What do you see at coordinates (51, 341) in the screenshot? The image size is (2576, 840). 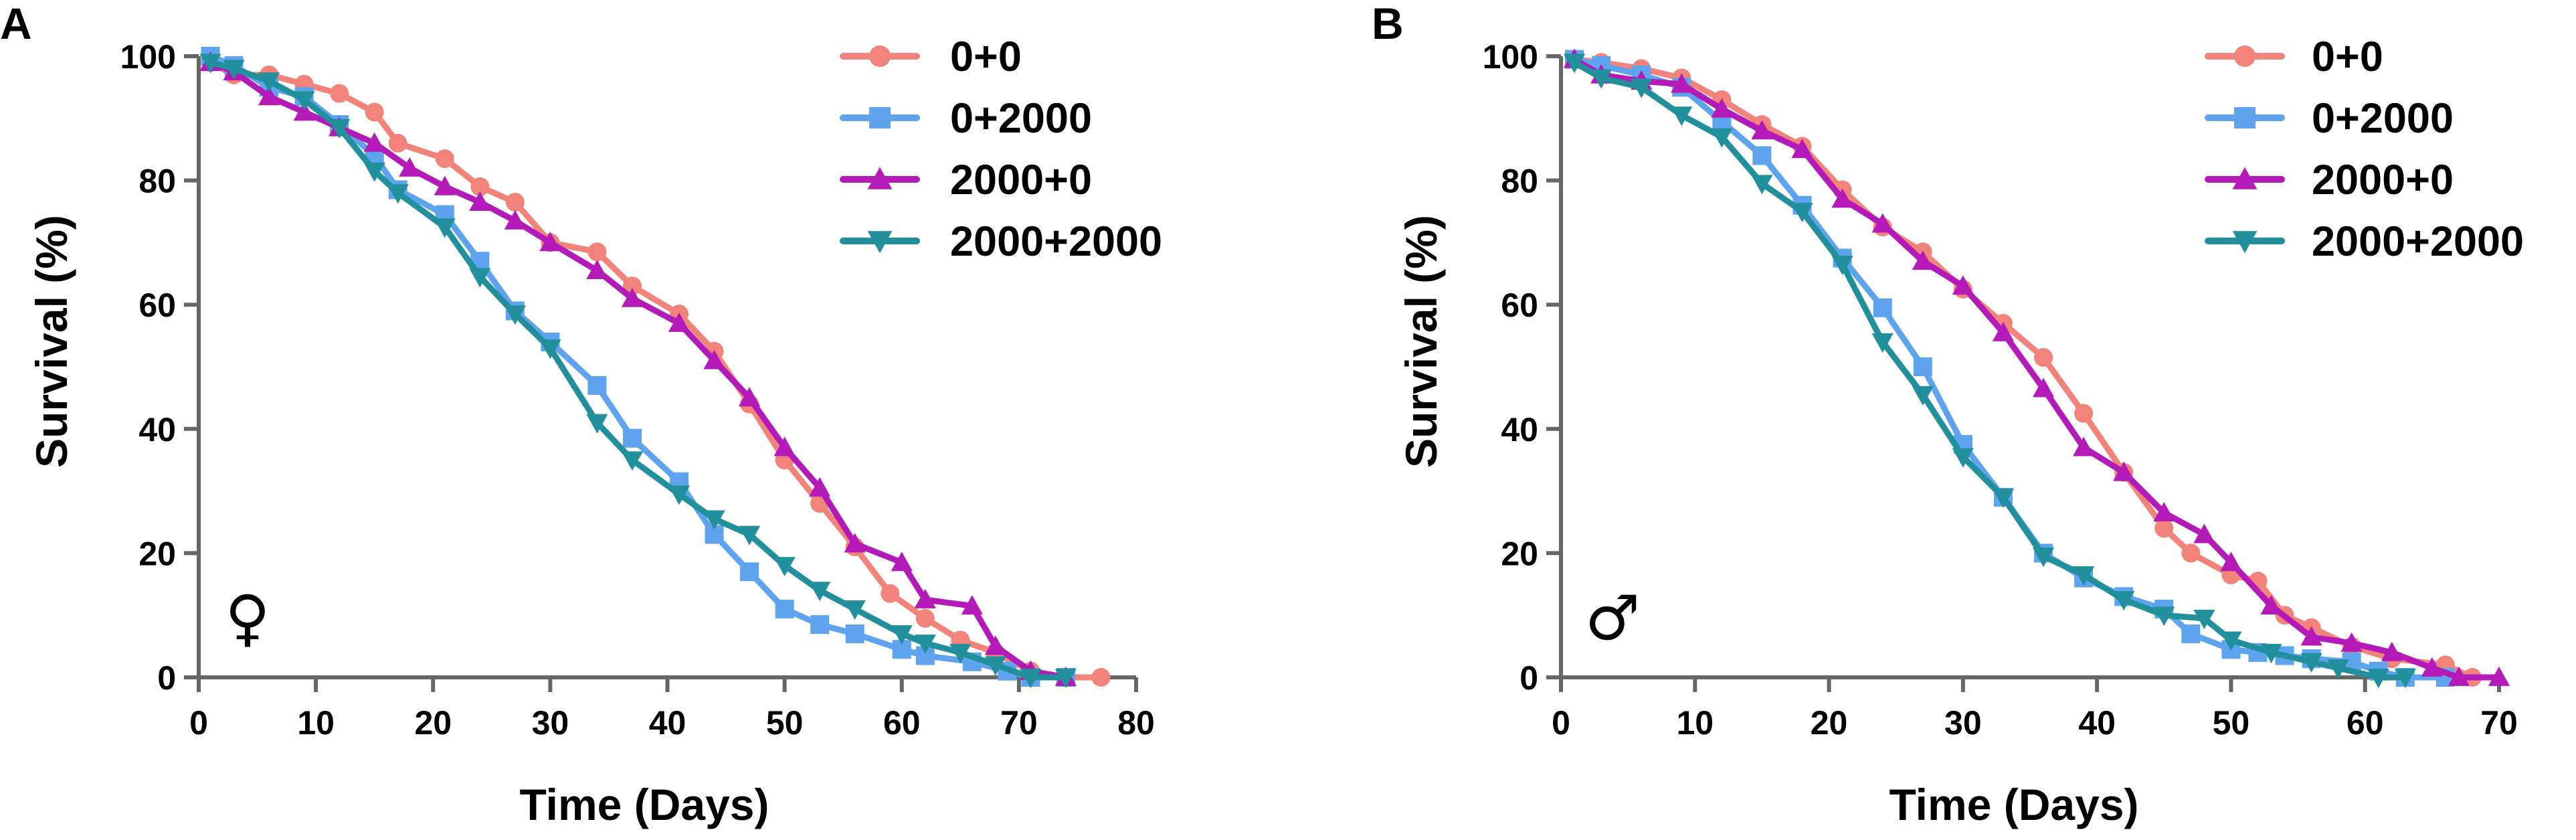 I see `panel-a-y-axis-title: Survival (%)` at bounding box center [51, 341].